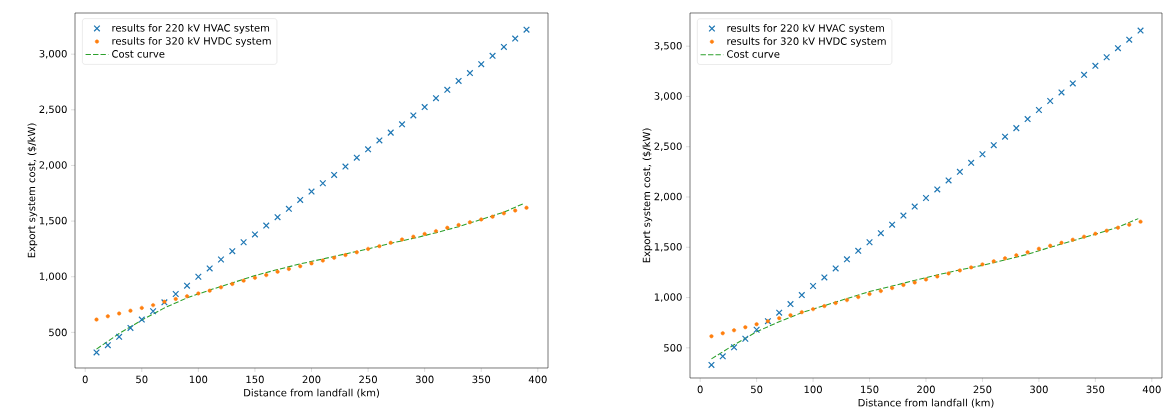 The image size is (1165, 411). I want to click on x-axis-title: Distance from landfall (km), so click(926, 403).